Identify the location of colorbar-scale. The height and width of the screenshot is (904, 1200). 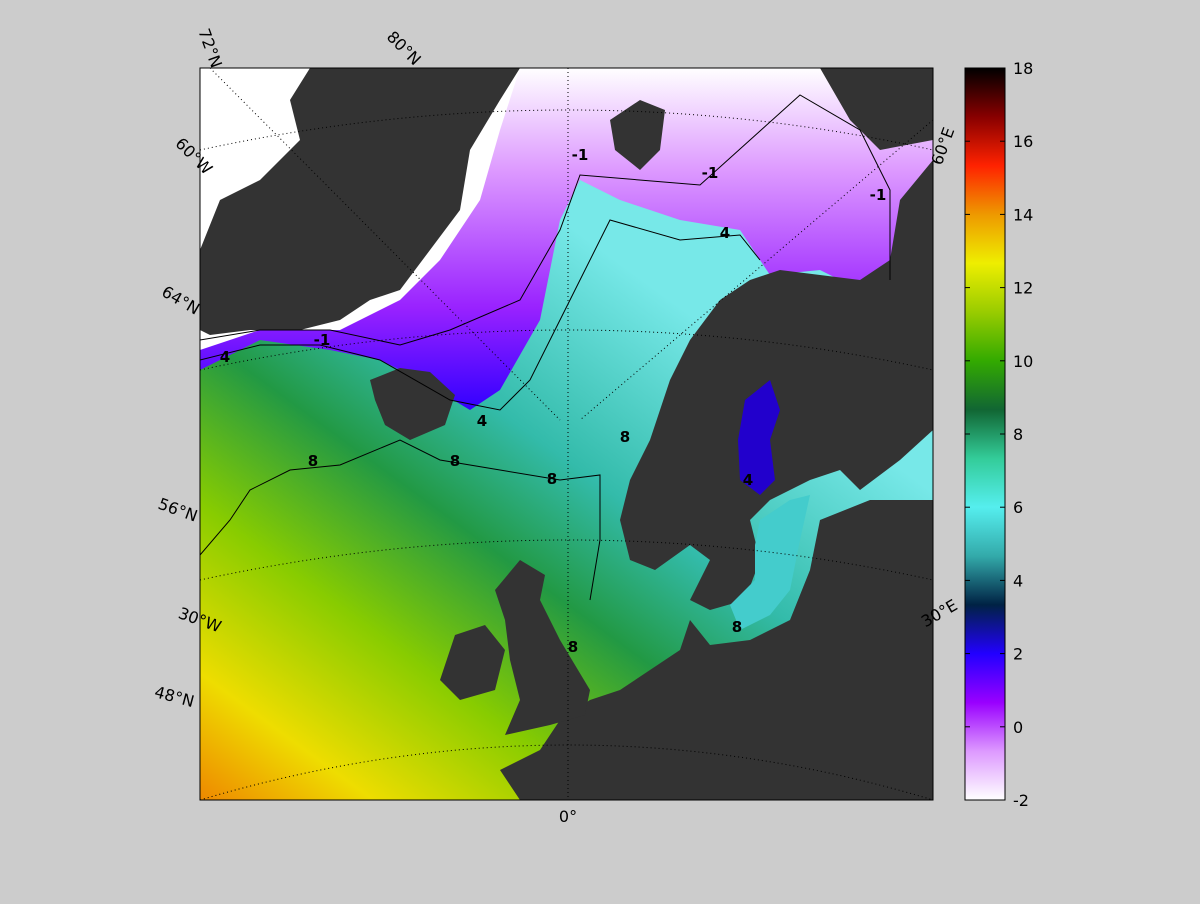
(985, 434).